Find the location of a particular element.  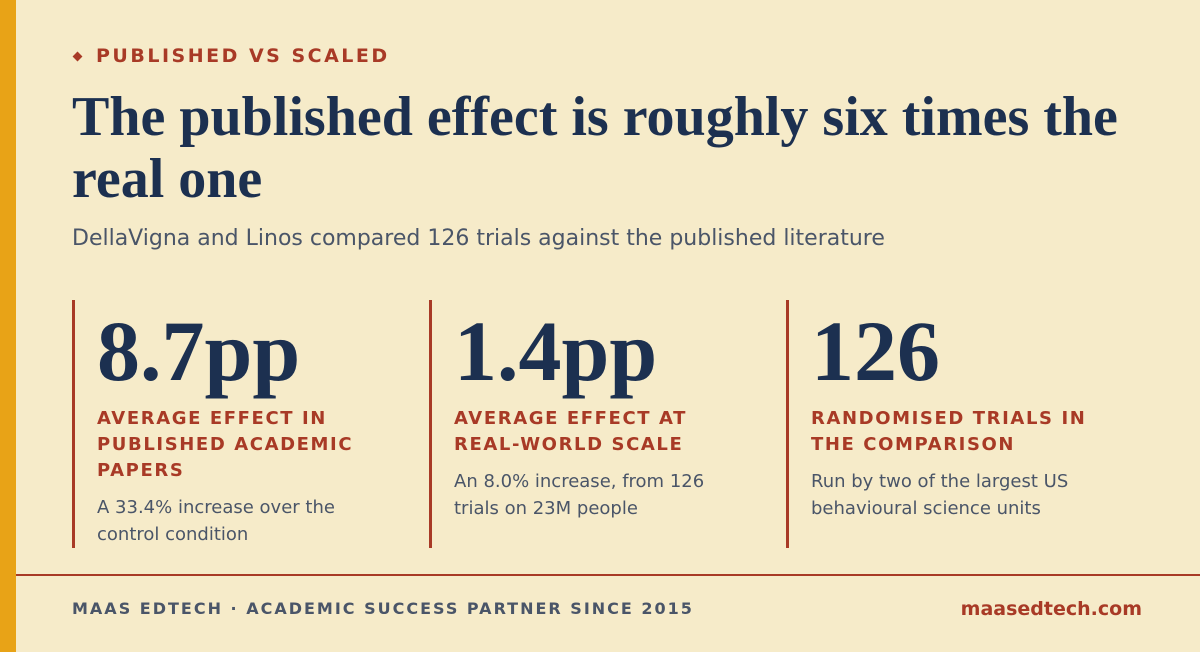

accent-bar is located at coordinates (8, 326).